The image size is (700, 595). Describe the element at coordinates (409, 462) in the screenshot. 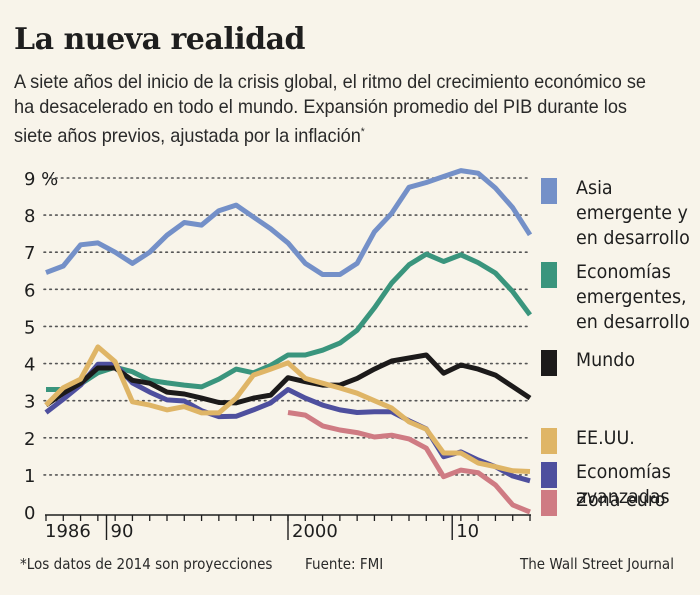

I see `series-line-zona-euro` at that location.